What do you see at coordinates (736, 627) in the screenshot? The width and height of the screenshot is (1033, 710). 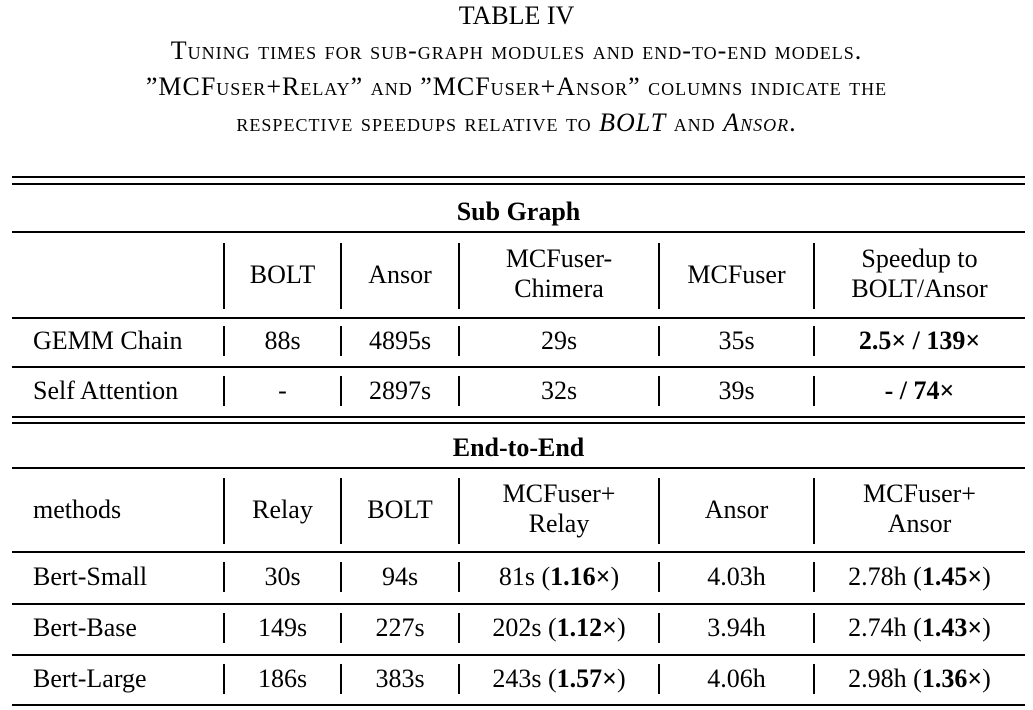 I see `table-cell: 3.94h` at bounding box center [736, 627].